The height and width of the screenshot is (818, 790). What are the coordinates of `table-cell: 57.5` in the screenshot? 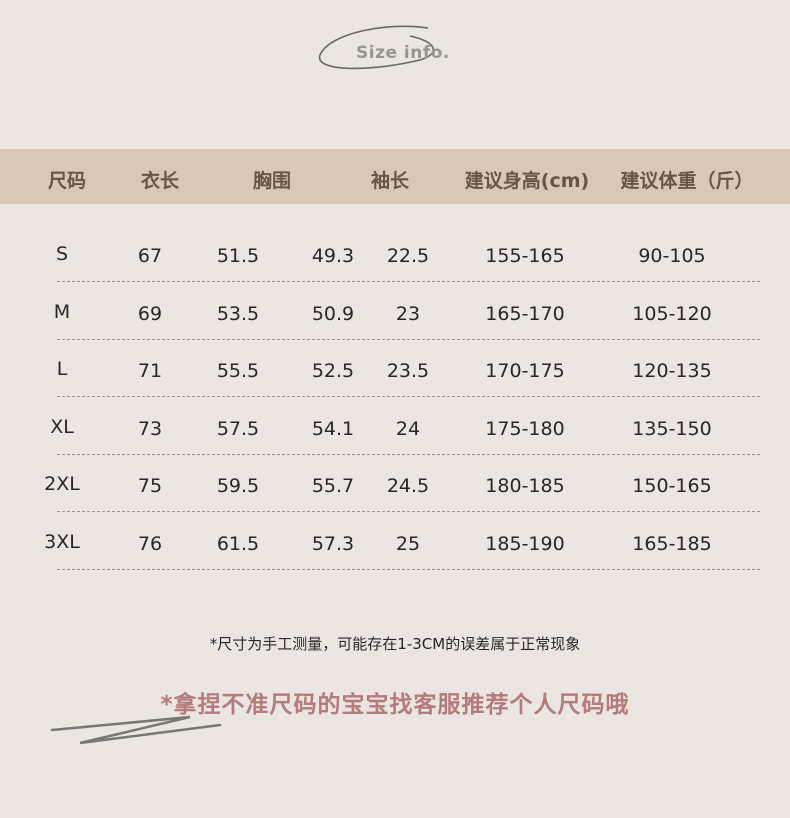 It's located at (238, 428).